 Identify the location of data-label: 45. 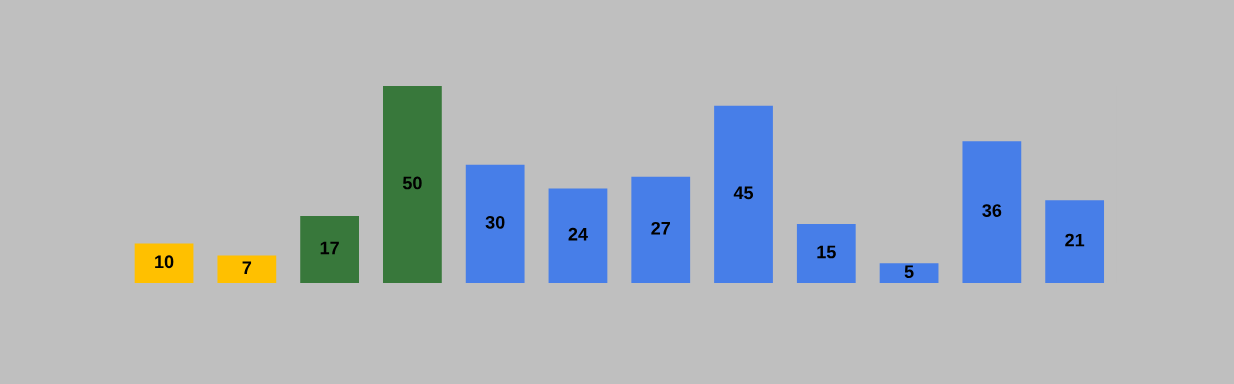
(743, 193).